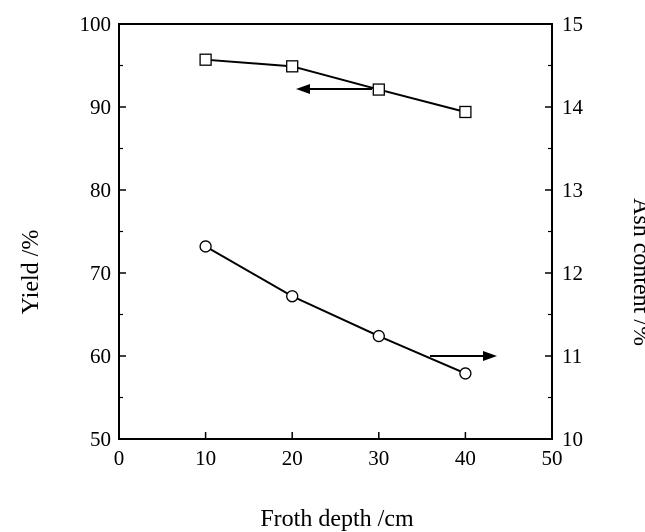  I want to click on y2-axis-label: Ash content /%, so click(636, 272).